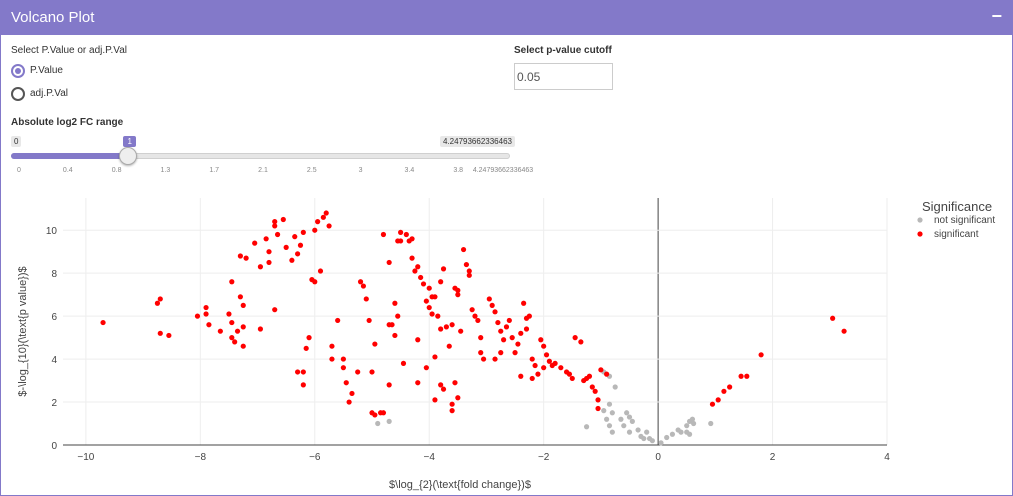 The image size is (1013, 496). I want to click on x-tick-label: −8, so click(201, 457).